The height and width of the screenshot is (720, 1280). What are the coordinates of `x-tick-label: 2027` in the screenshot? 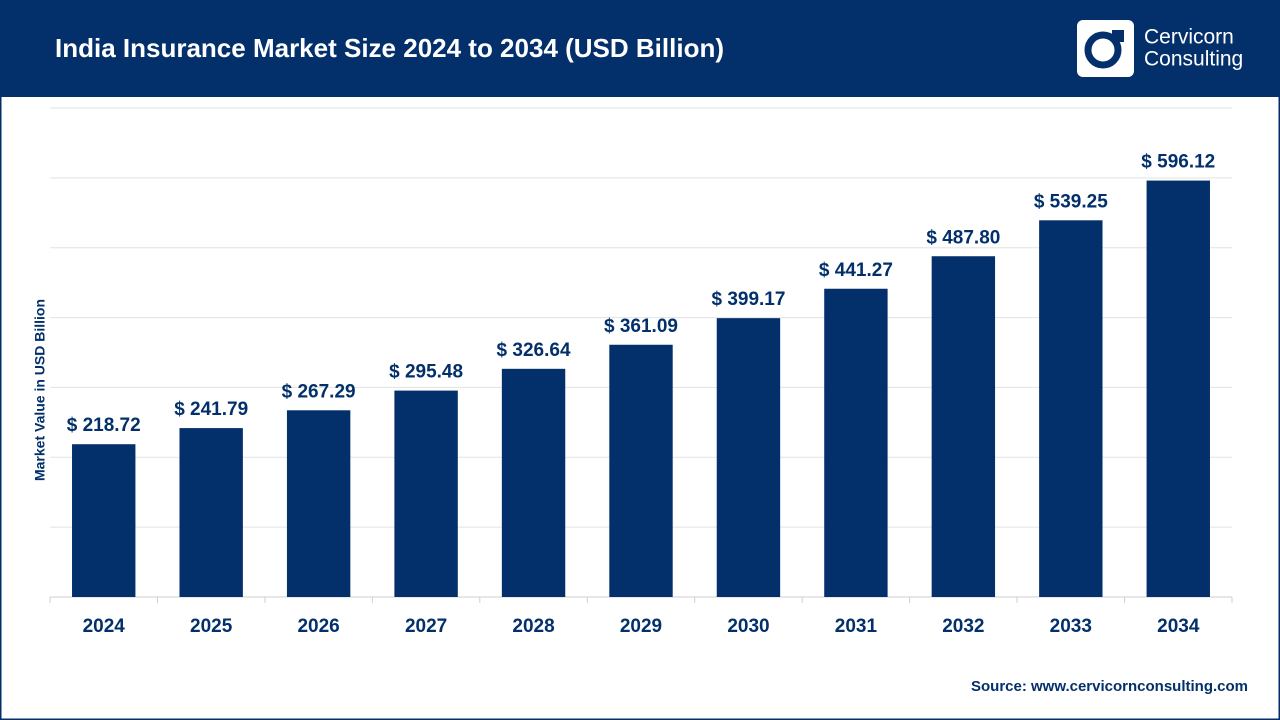 It's located at (426, 626).